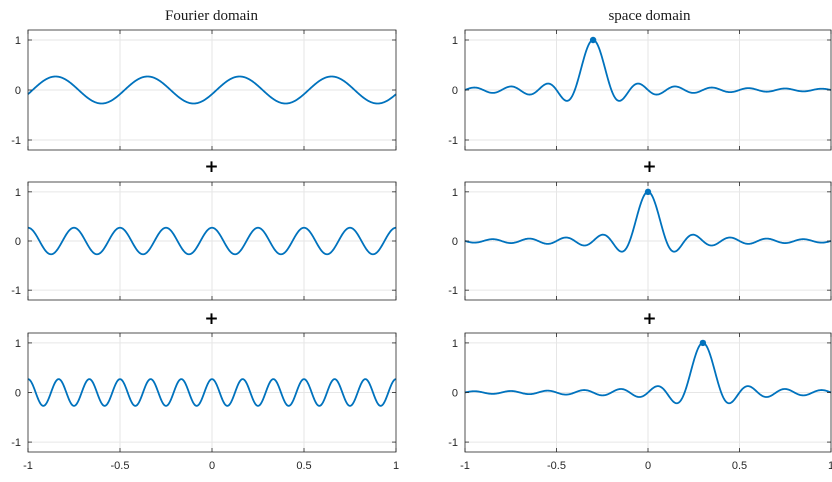  Describe the element at coordinates (211, 167) in the screenshot. I see `plus-sign-left-1: +` at that location.